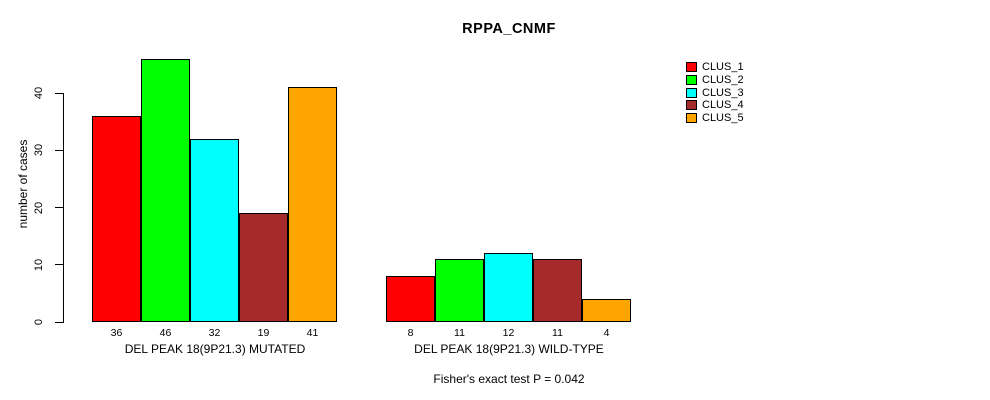 The width and height of the screenshot is (990, 400). I want to click on bar-value-label: 12, so click(508, 333).